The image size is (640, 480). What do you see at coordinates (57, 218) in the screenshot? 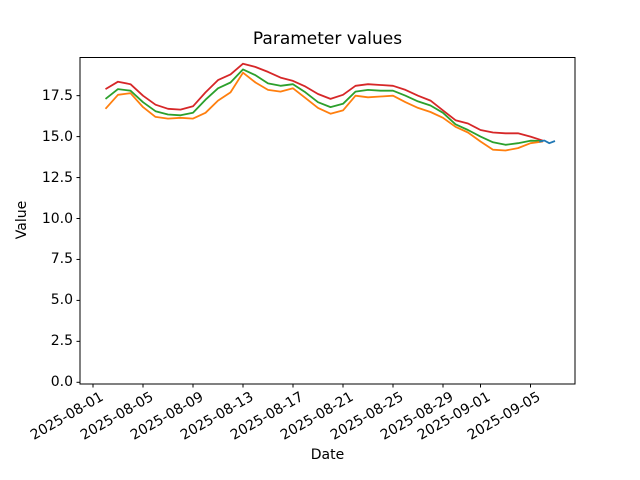
I see `y-tick-label: 10.0` at bounding box center [57, 218].